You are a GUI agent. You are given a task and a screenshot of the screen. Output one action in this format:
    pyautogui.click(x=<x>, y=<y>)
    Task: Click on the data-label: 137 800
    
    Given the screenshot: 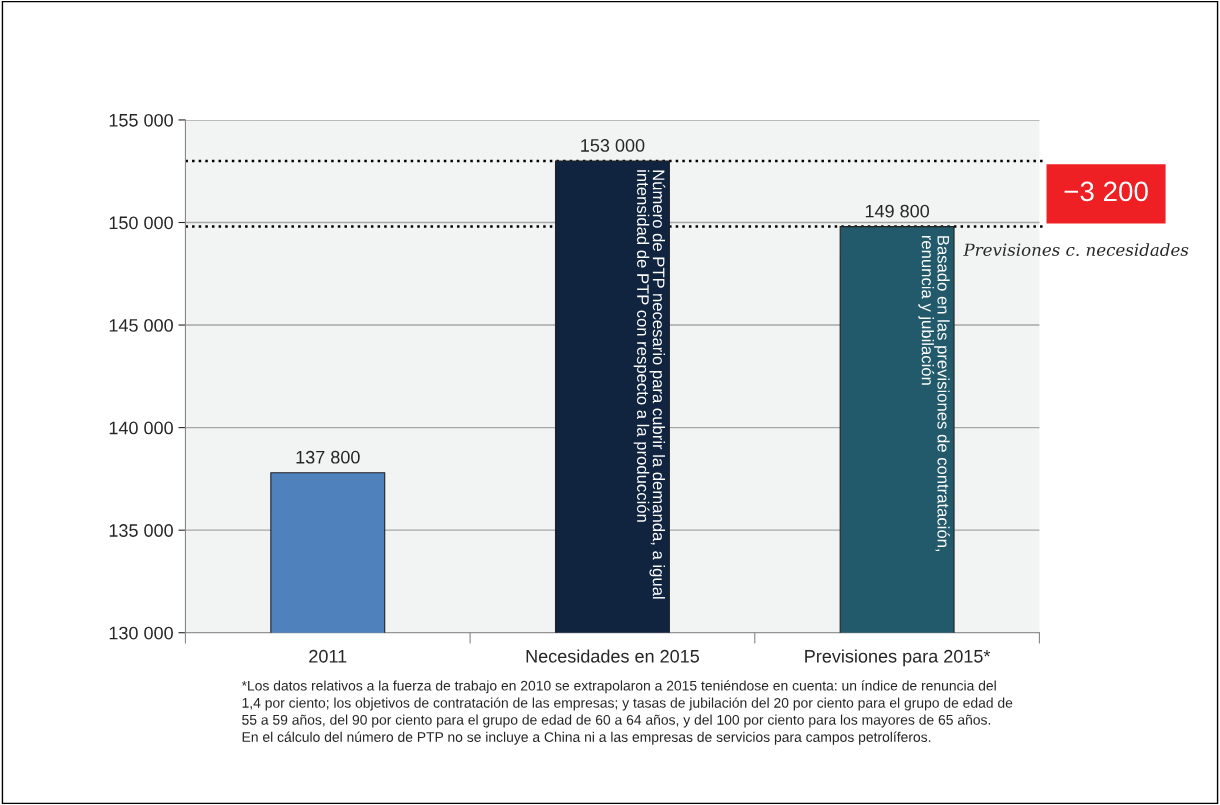 What is the action you would take?
    pyautogui.click(x=328, y=457)
    